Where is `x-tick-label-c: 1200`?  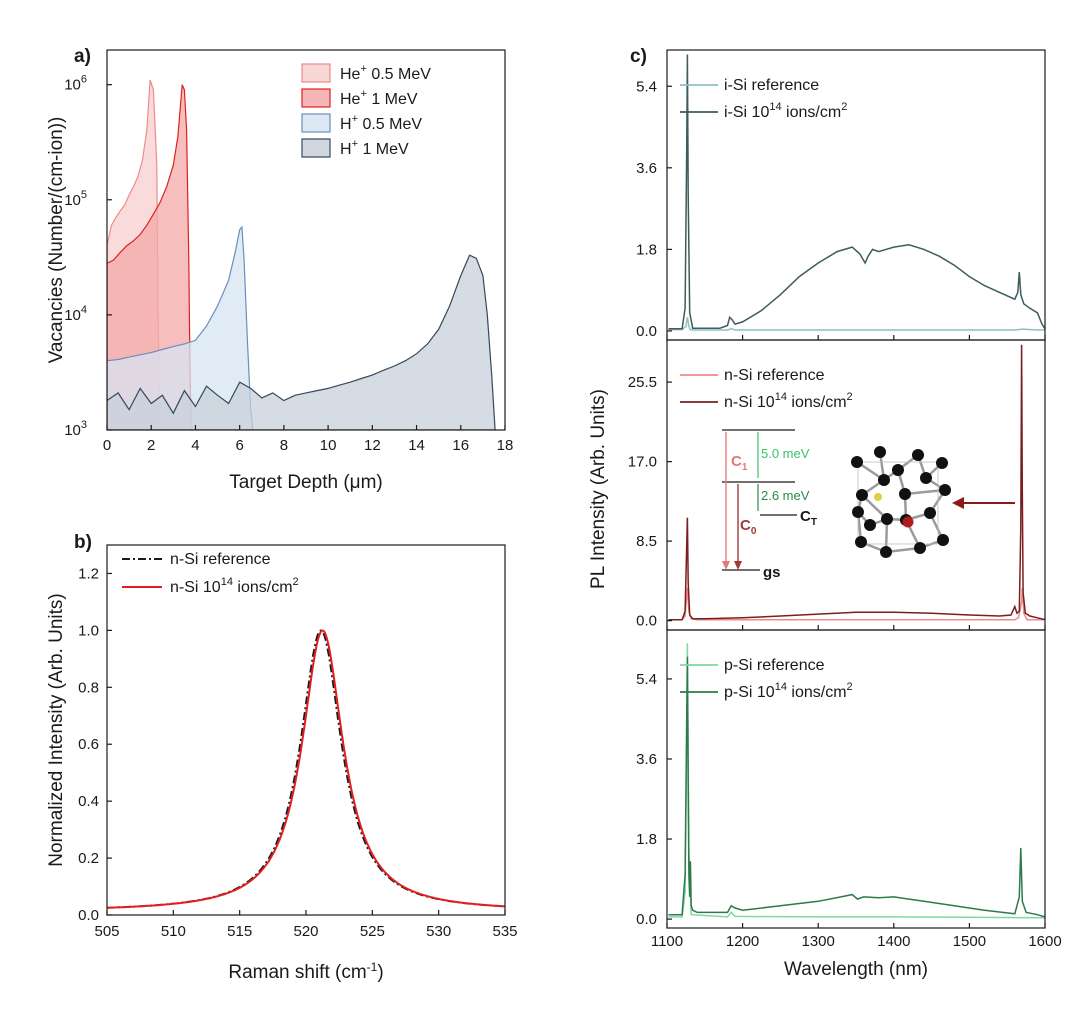
x-tick-label-c: 1200 is located at coordinates (742, 941).